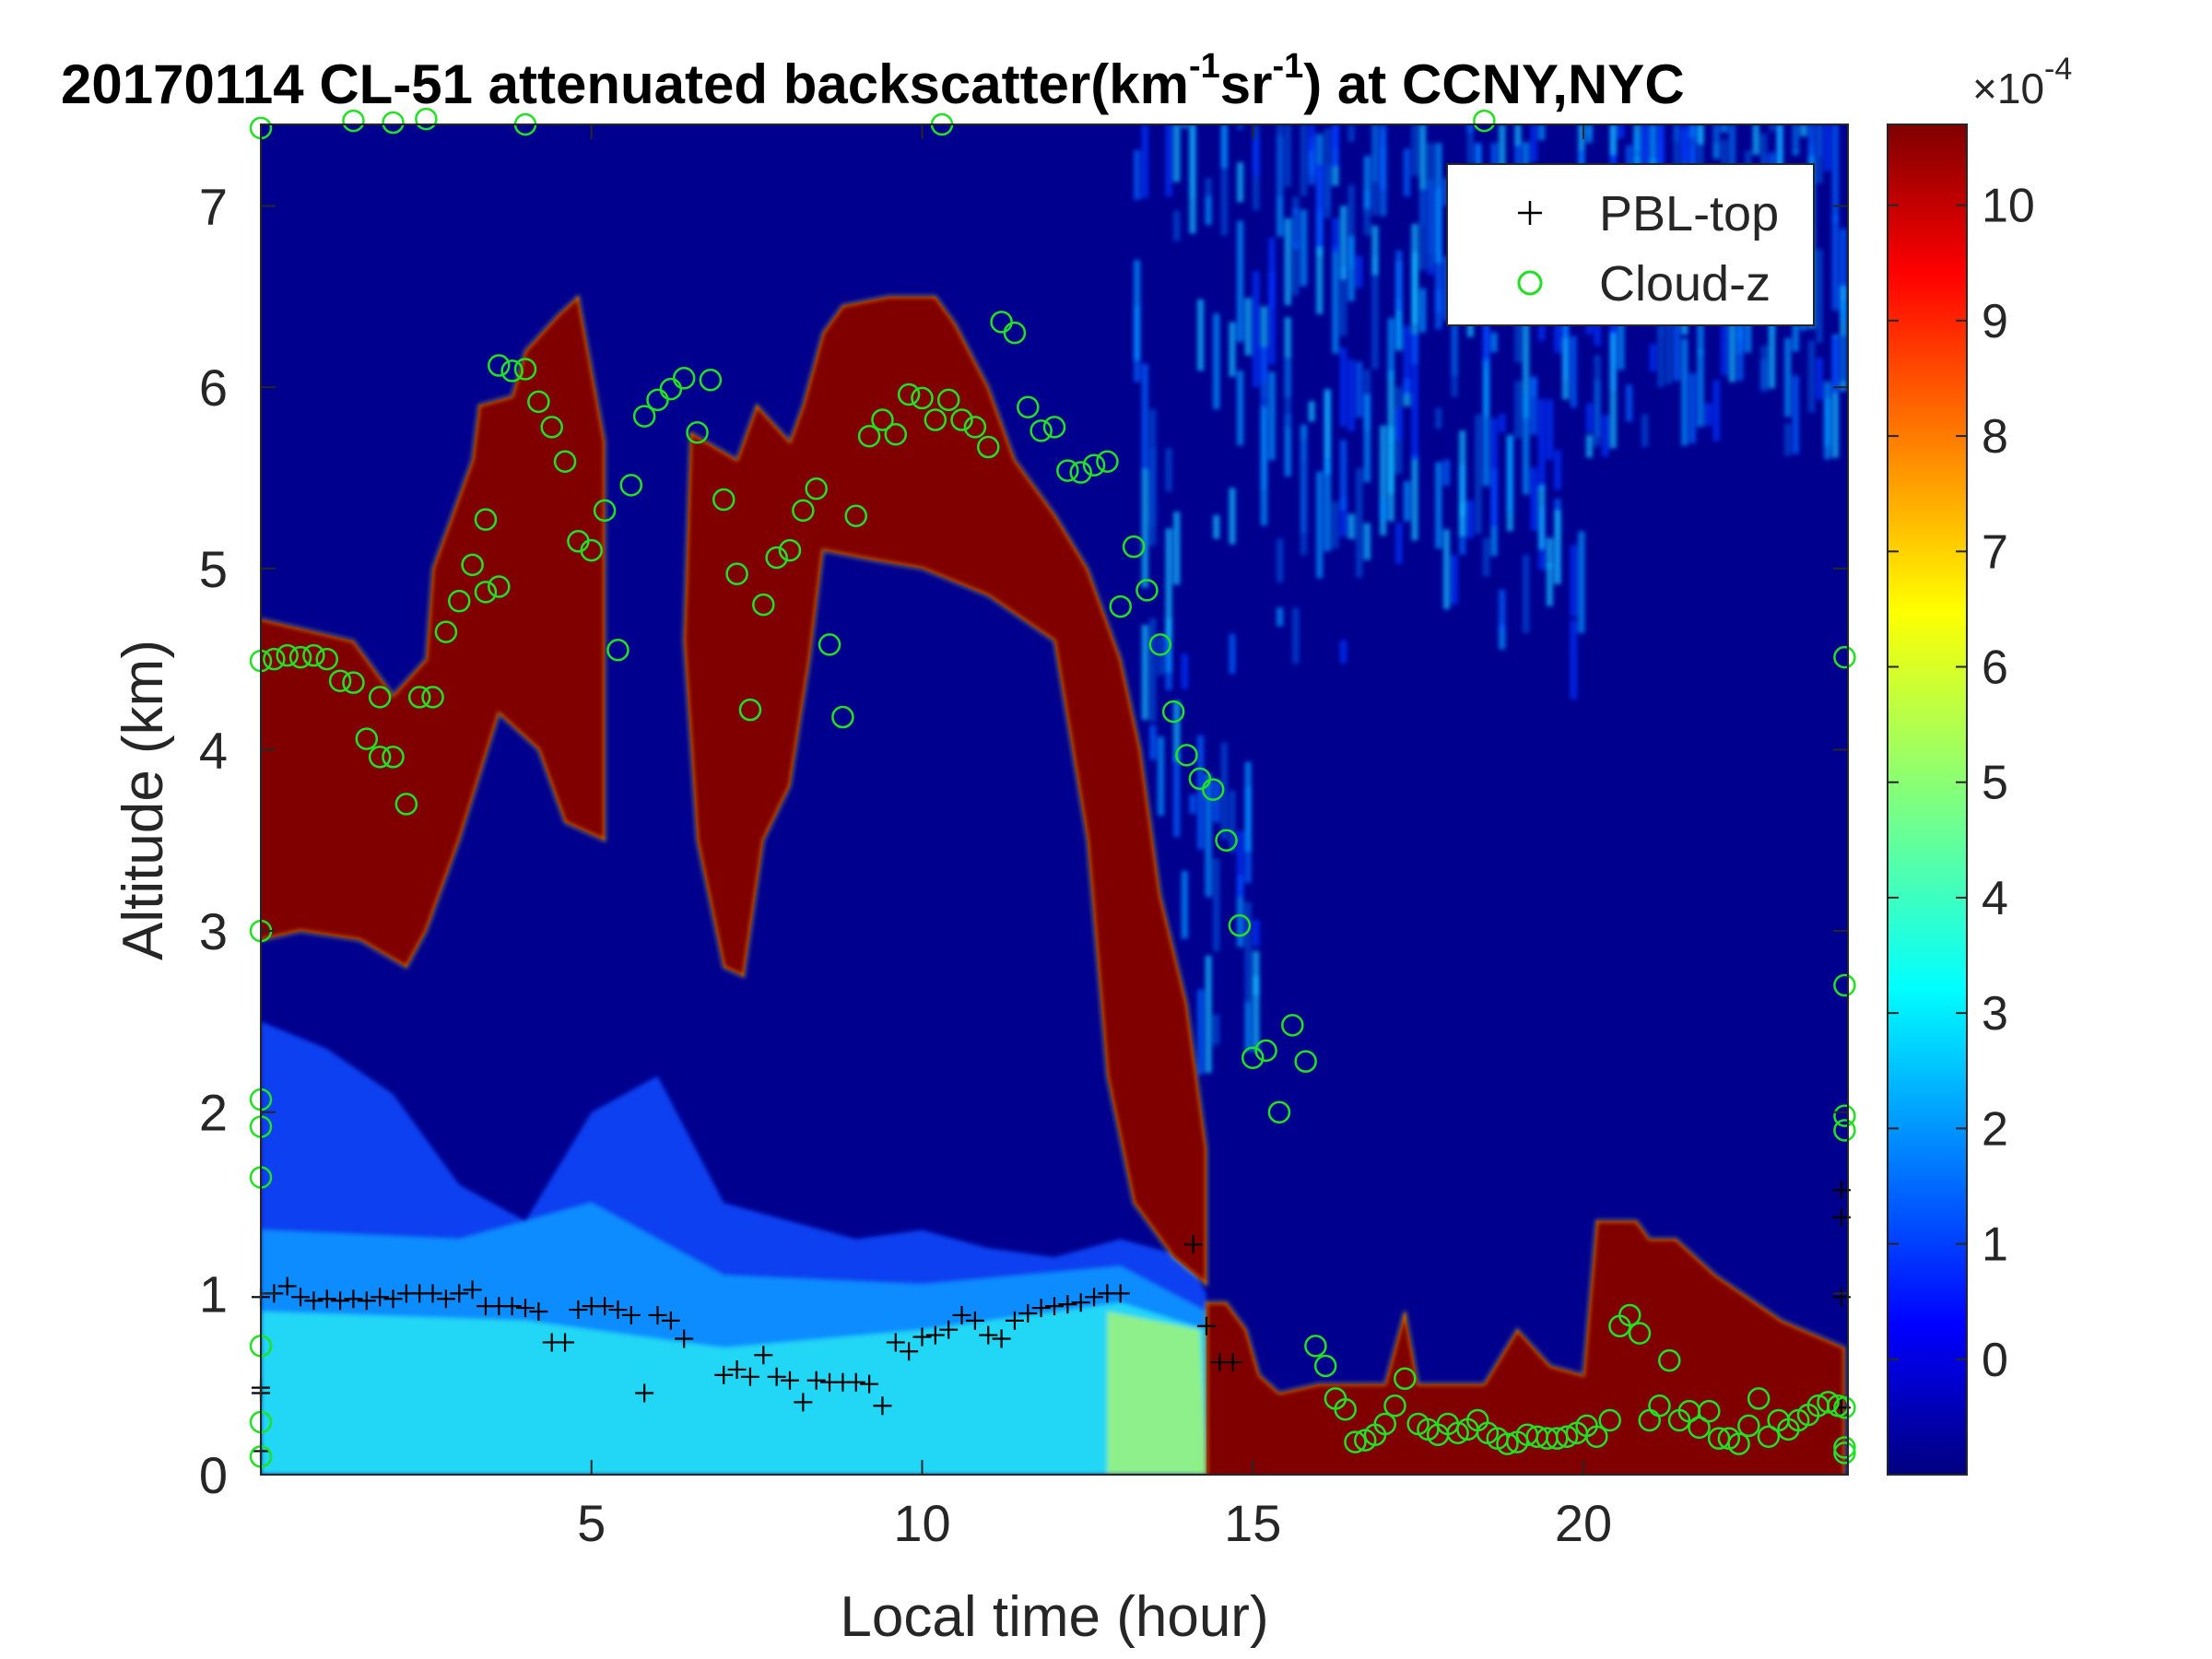 Image resolution: width=2212 pixels, height=1659 pixels. I want to click on x-axis-label: Local time (hour), so click(1054, 1617).